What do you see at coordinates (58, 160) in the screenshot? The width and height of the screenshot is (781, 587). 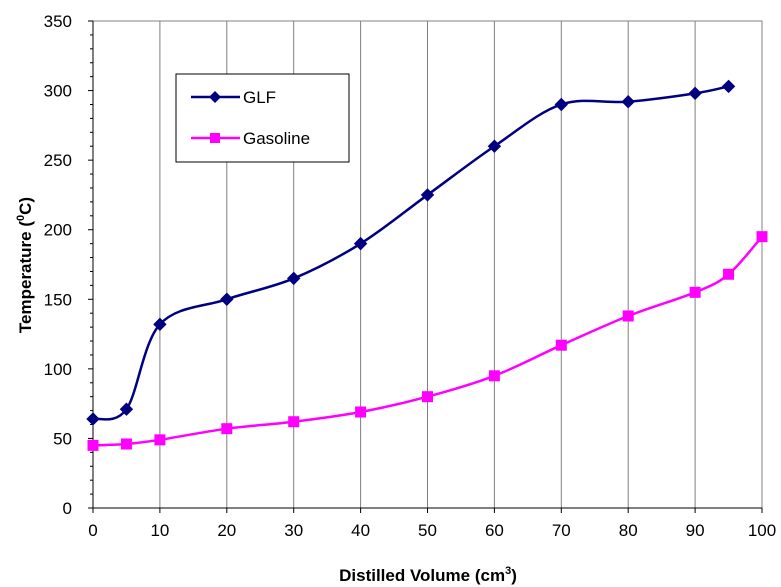 I see `y-tick-label-250: 250` at bounding box center [58, 160].